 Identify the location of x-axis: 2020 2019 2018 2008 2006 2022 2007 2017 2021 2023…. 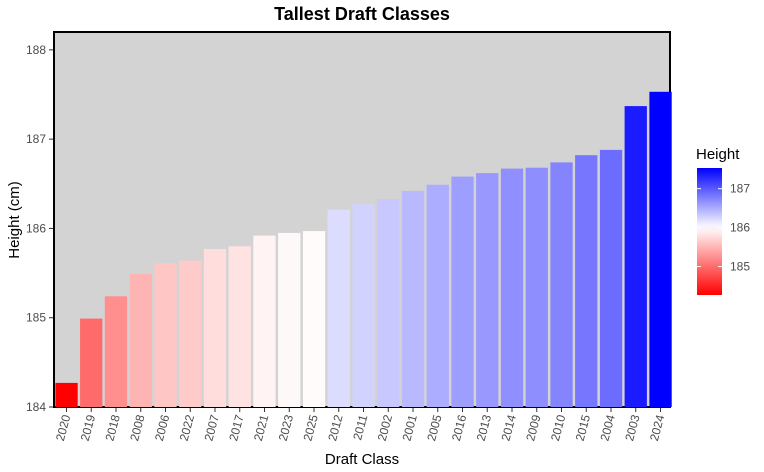
(360, 425).